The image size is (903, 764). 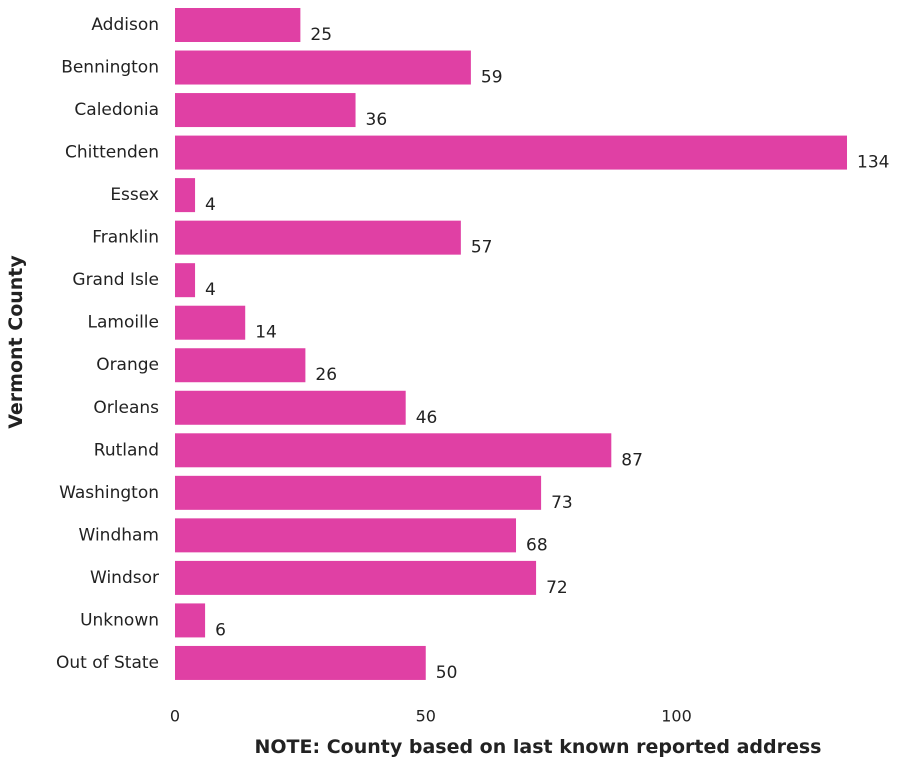 I want to click on x-tick-label: 100, so click(x=676, y=716).